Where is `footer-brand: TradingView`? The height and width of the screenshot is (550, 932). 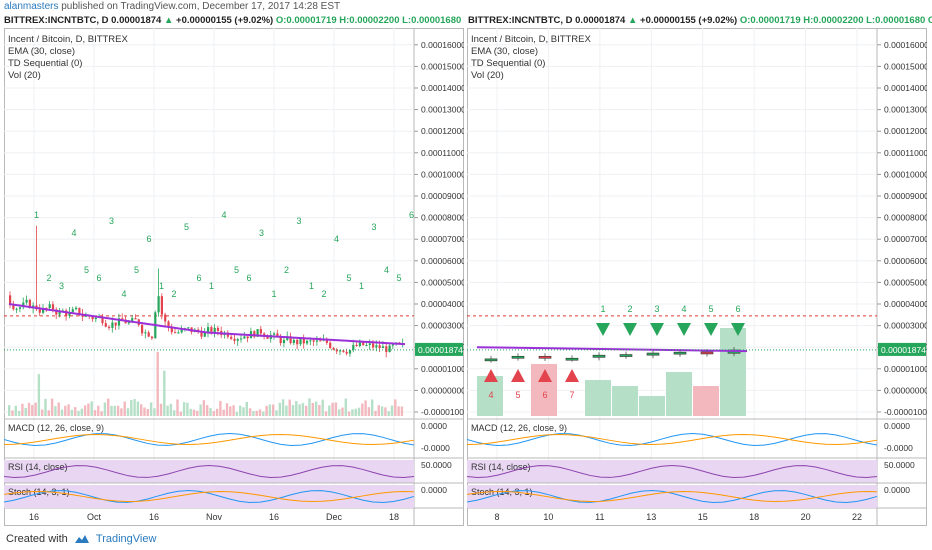
footer-brand: TradingView is located at coordinates (126, 539).